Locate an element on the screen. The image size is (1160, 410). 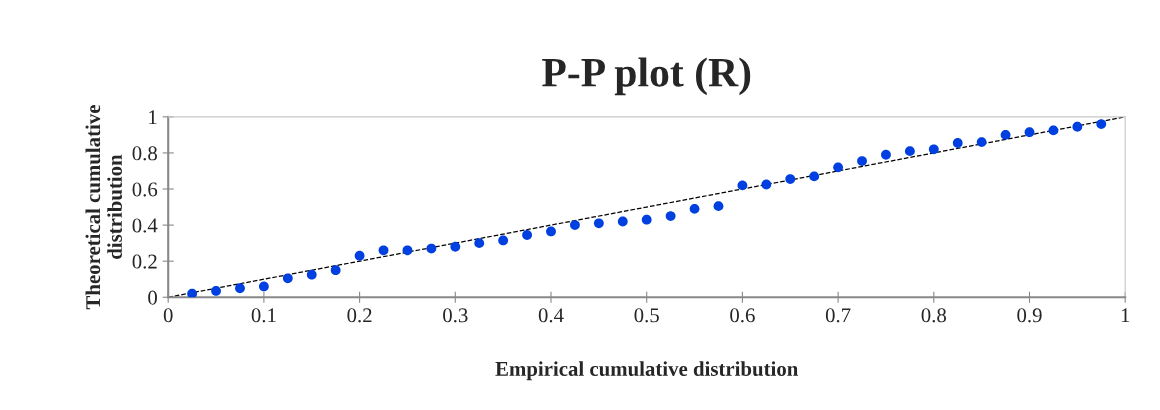
y-tick-label: 0.8 is located at coordinates (144, 153).